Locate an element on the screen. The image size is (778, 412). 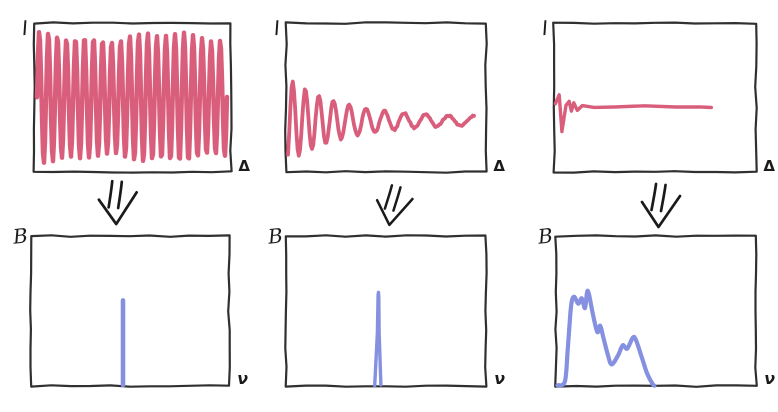
interferogram-transient-plot is located at coordinates (655, 97).